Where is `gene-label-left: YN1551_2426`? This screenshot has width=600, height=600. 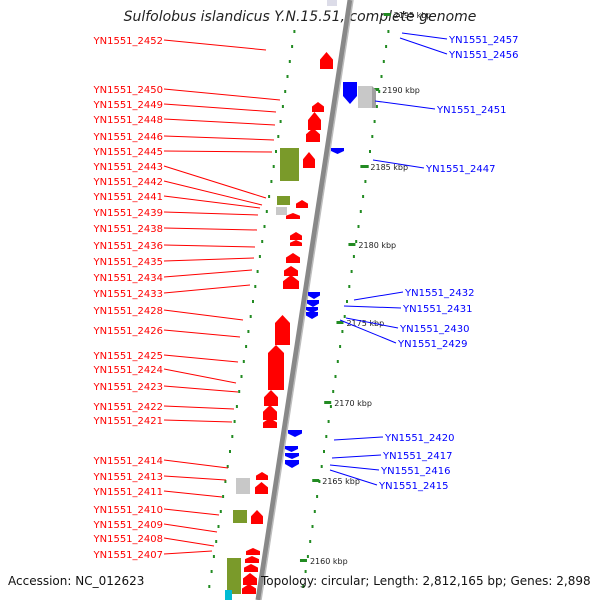
gene-label-left: YN1551_2426 is located at coordinates (128, 331).